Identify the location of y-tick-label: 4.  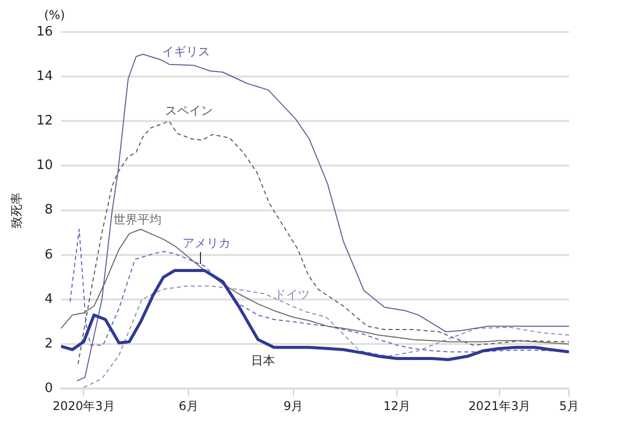
(48, 299).